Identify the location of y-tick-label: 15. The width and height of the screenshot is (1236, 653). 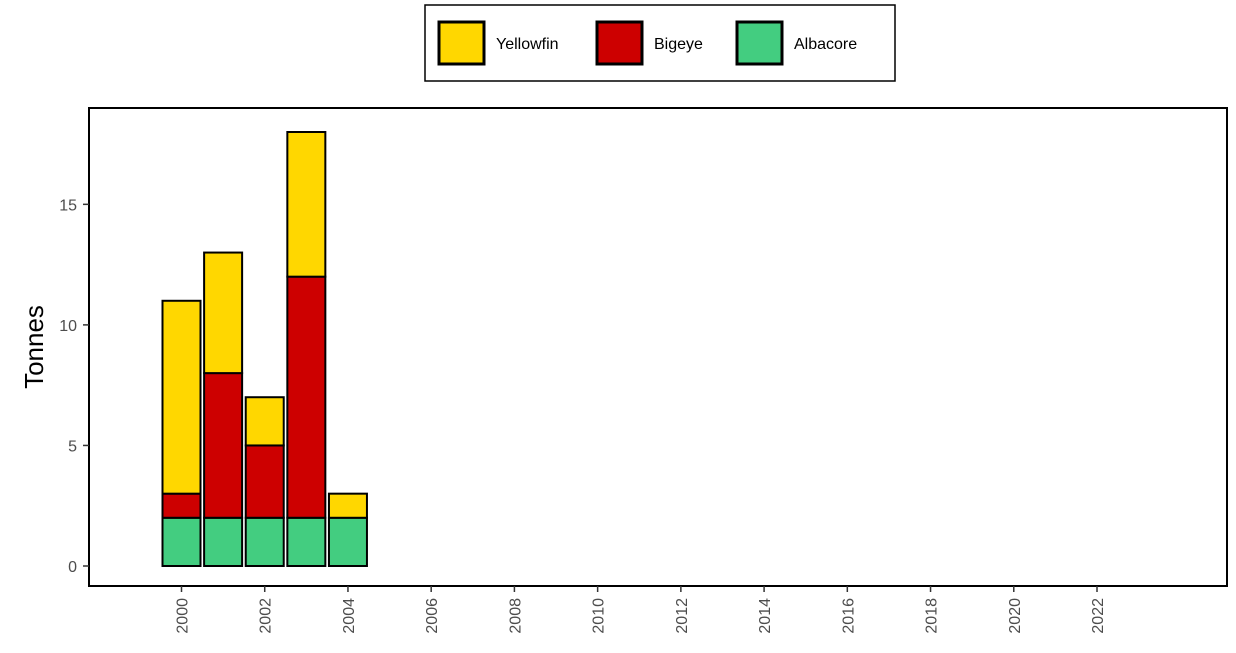
(68, 205).